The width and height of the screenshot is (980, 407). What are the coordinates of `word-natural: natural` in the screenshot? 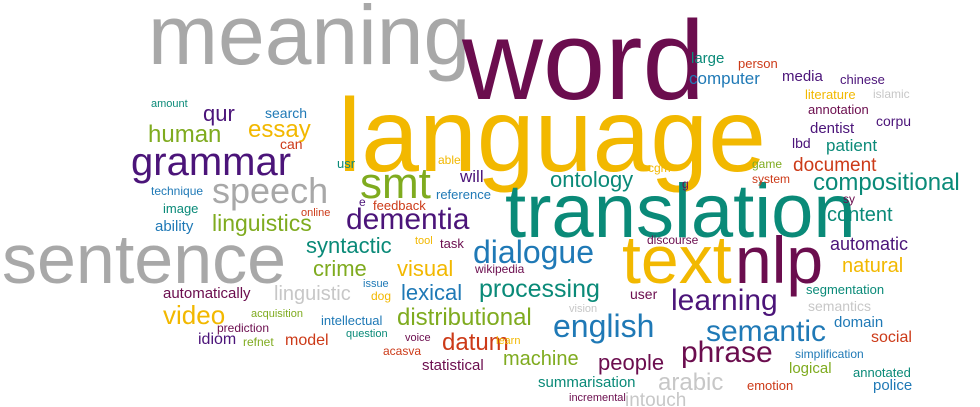 It's located at (873, 266).